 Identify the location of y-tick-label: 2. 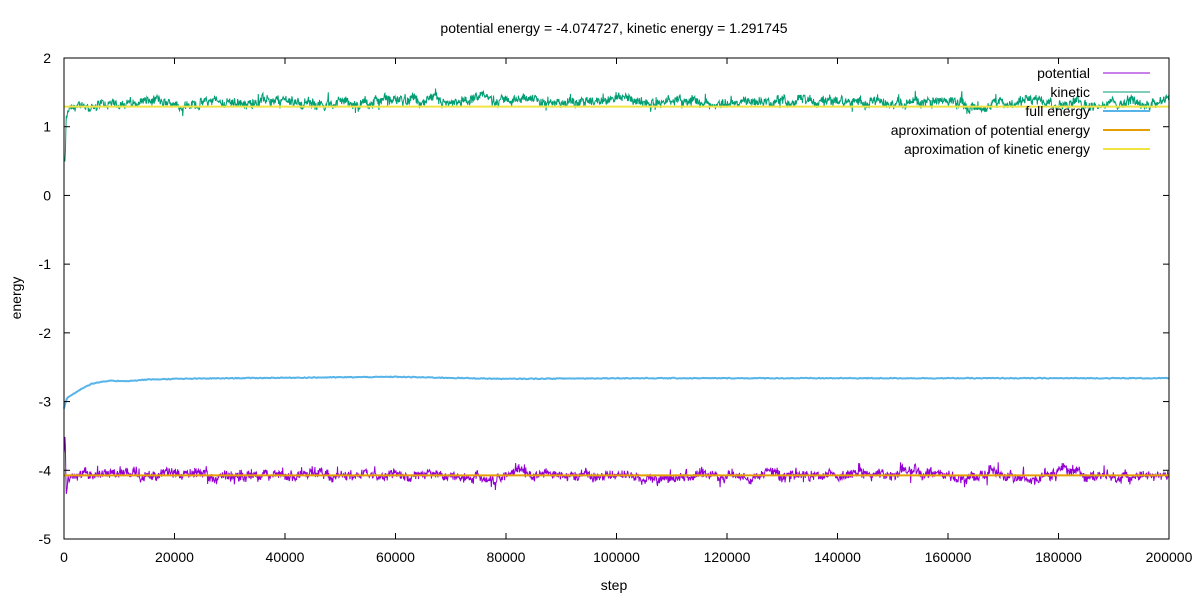
(47, 58).